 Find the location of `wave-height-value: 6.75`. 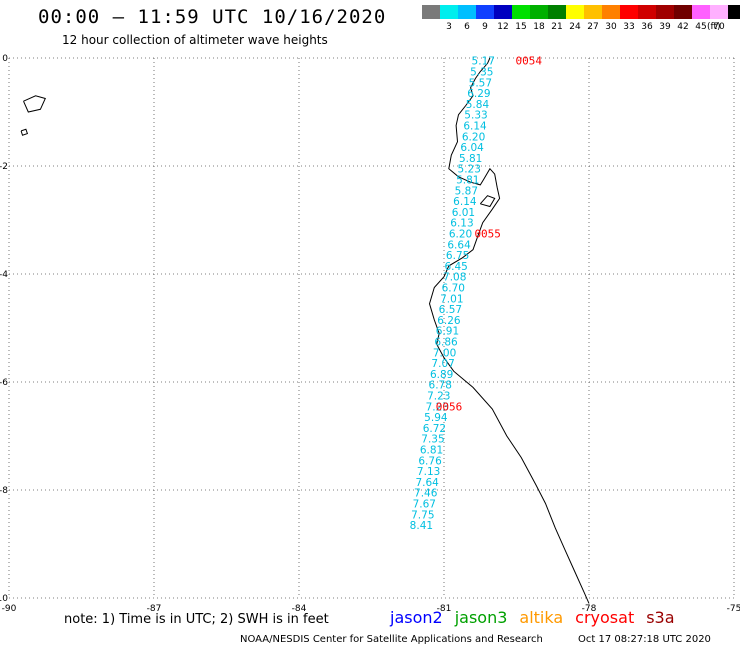

wave-height-value: 6.75 is located at coordinates (457, 256).